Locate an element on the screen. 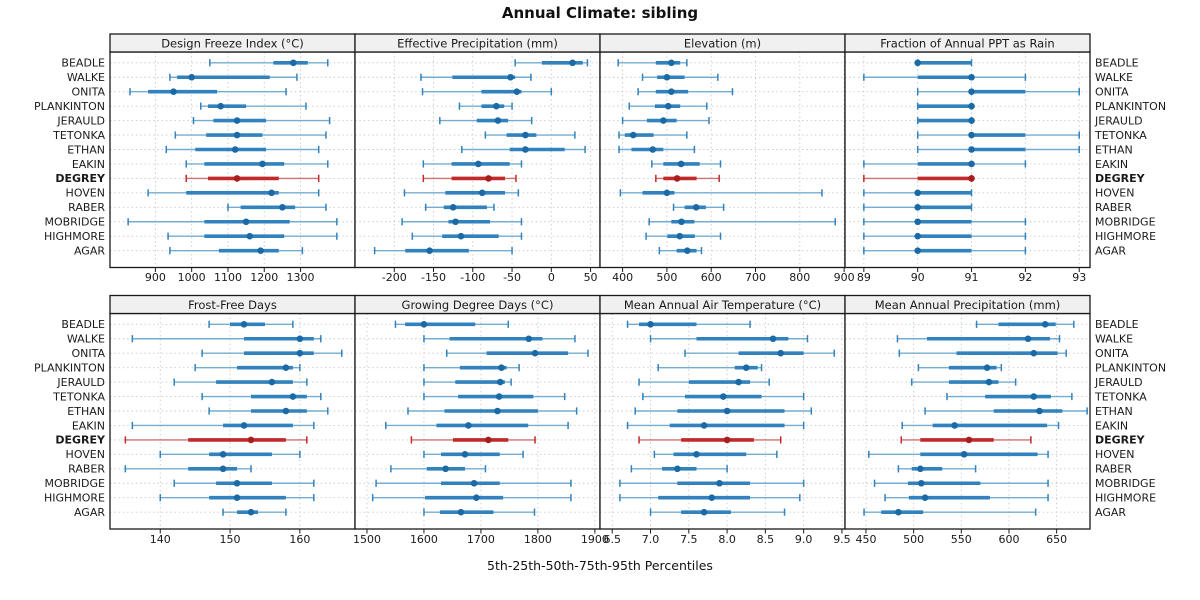 This screenshot has height=600, width=1200. x-axis: 450 500 550 600 650 is located at coordinates (961, 537).